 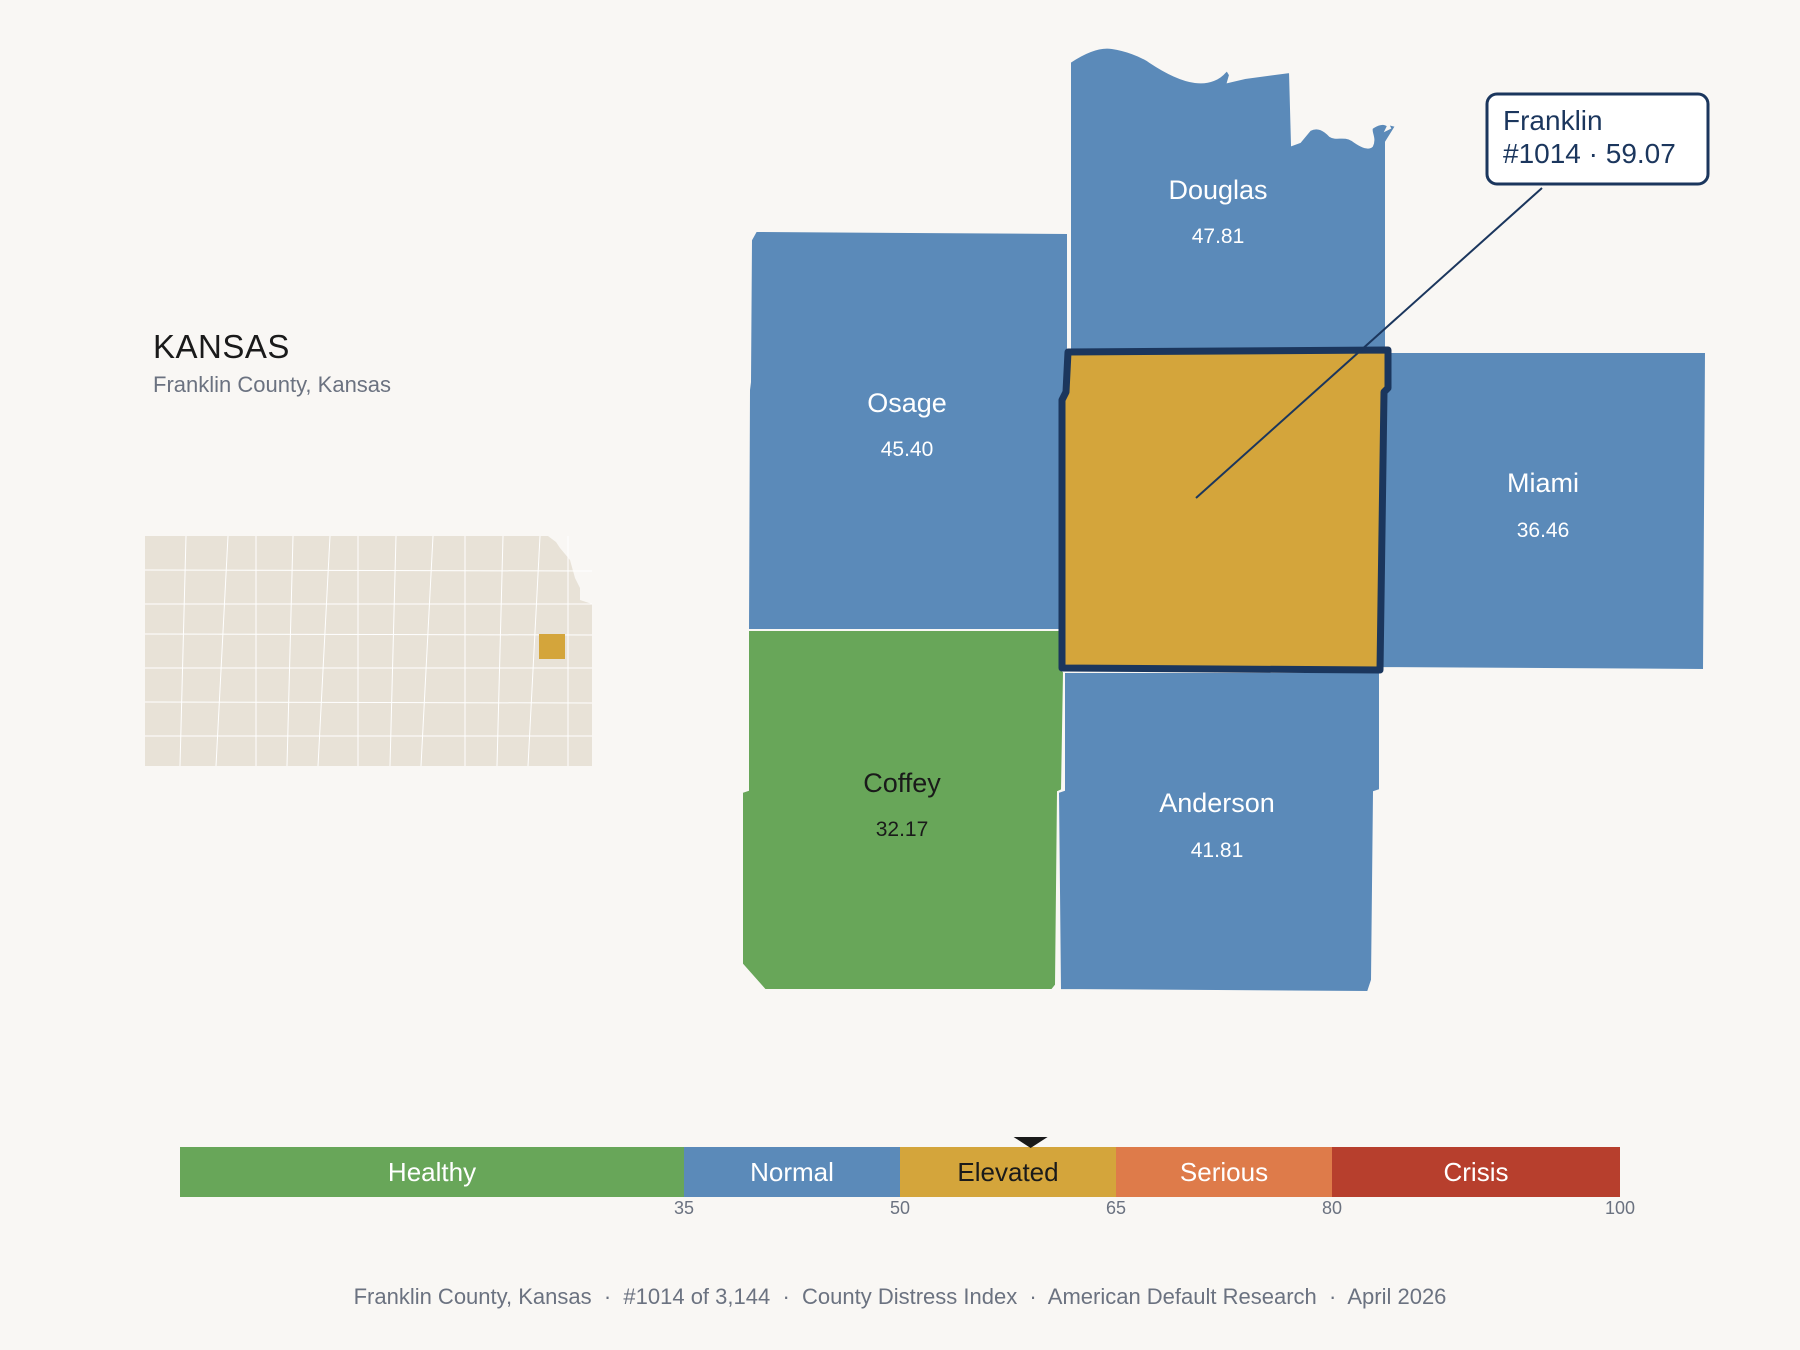 I want to click on county-value-miami: 36.46, so click(x=1543, y=530).